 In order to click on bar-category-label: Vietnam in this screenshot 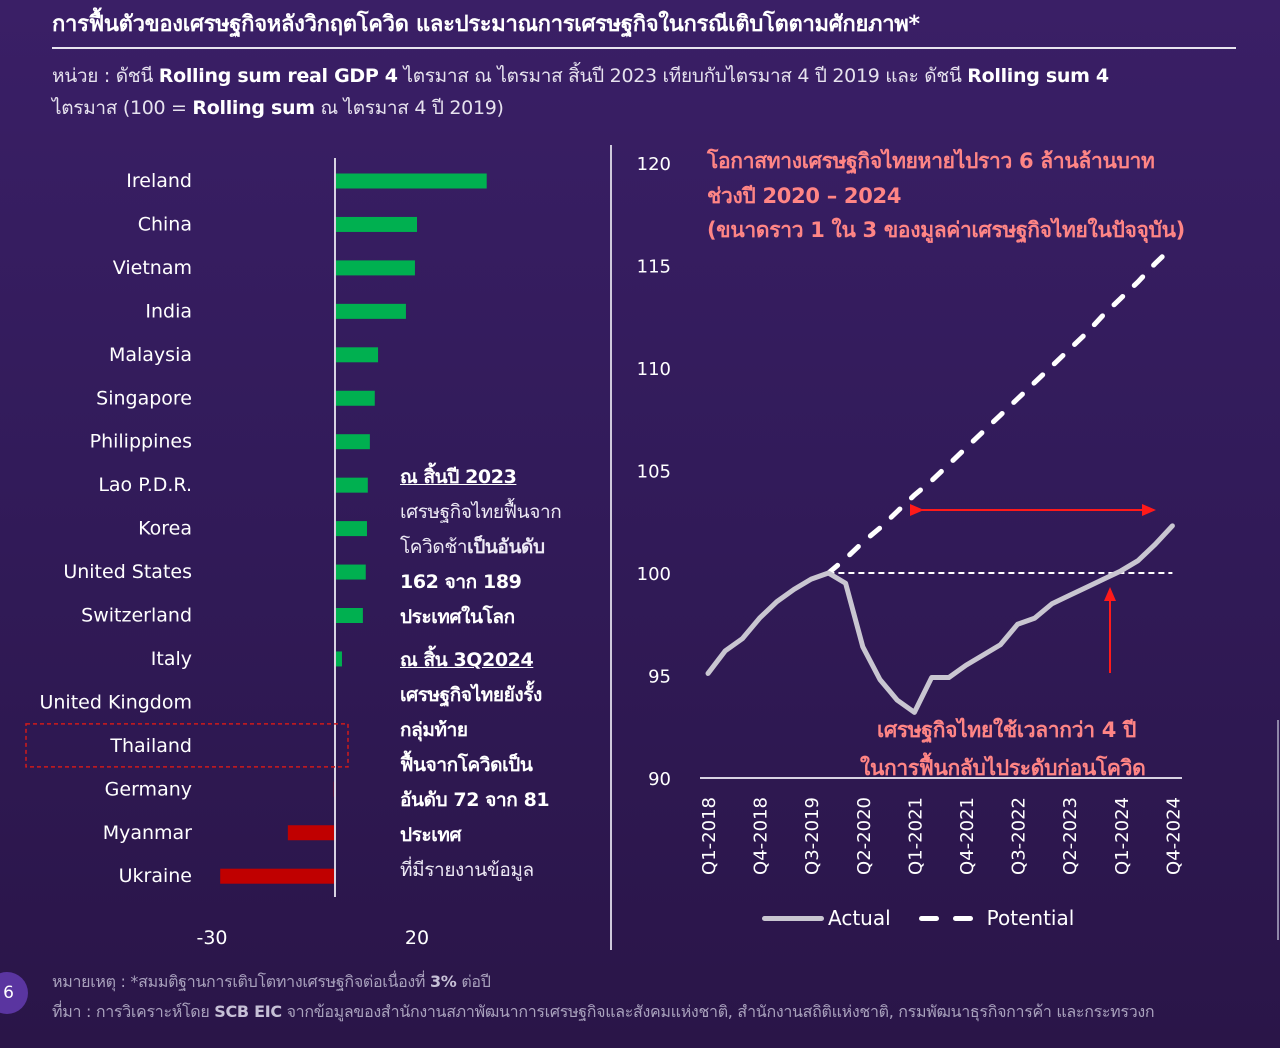, I will do `click(152, 268)`.